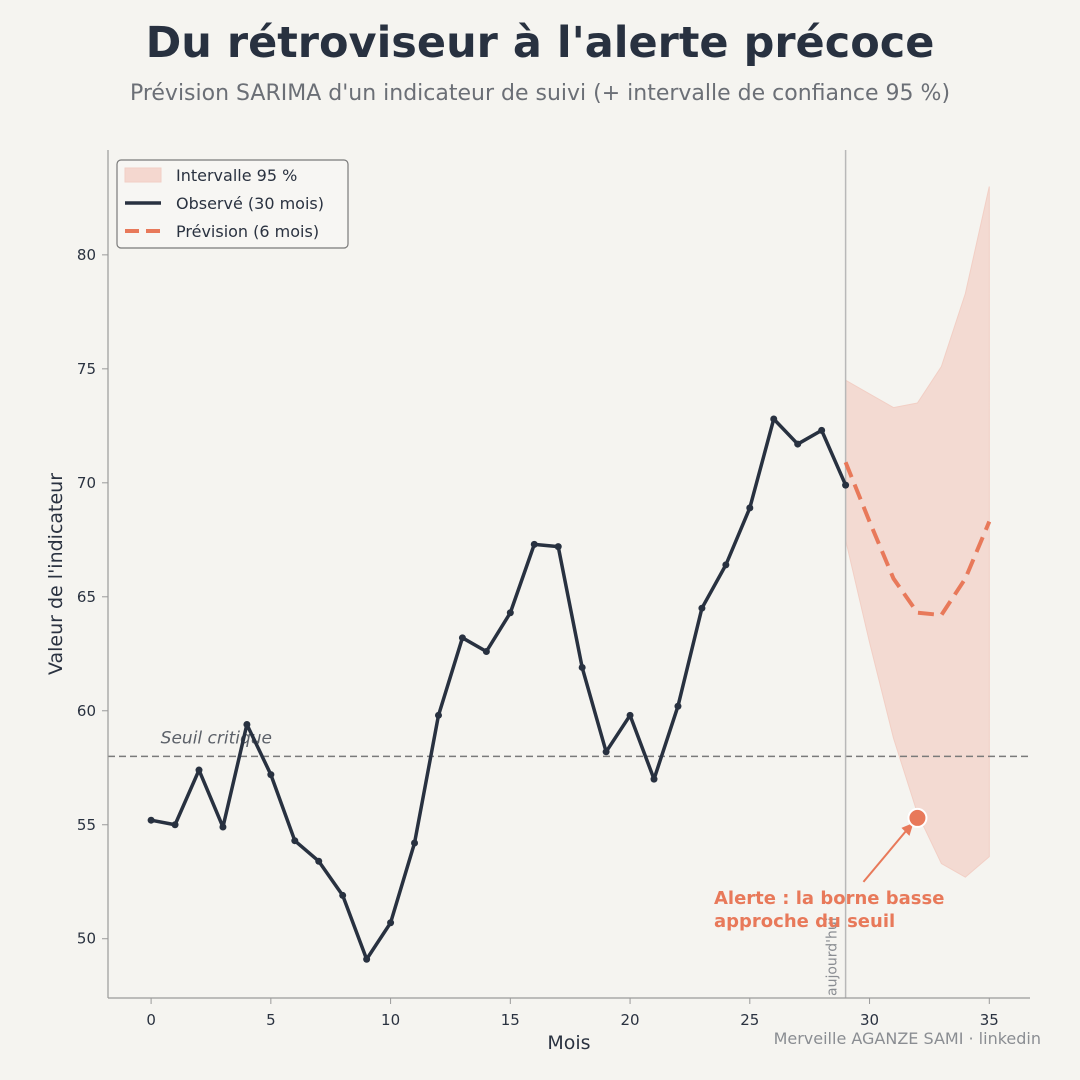 This screenshot has width=1080, height=1080. What do you see at coordinates (907, 829) in the screenshot?
I see `alert-arrowhead` at bounding box center [907, 829].